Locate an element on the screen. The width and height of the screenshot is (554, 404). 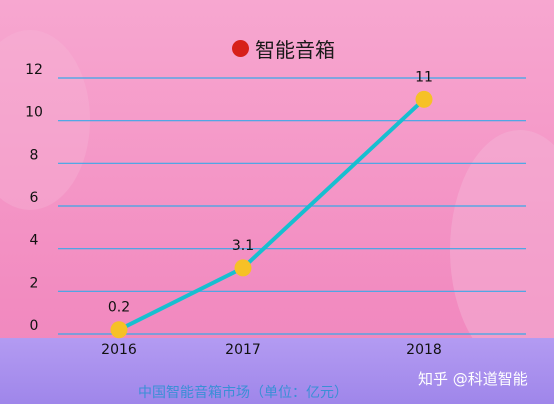
chart-caption: 中国智能音箱市场（单位：亿元） is located at coordinates (243, 393).